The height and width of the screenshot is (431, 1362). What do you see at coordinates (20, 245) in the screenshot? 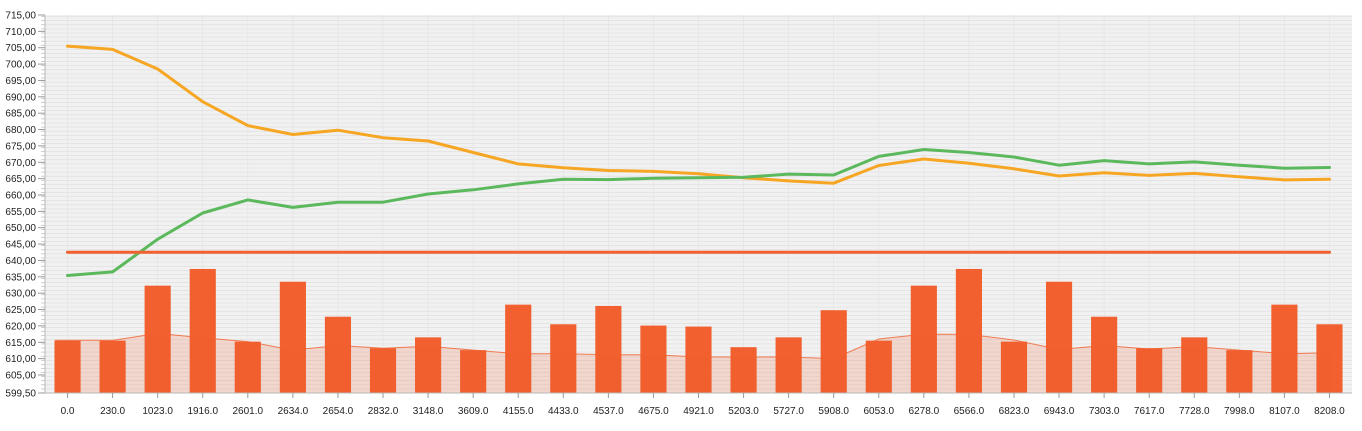
I see `y-tick-label: 645,00` at bounding box center [20, 245].